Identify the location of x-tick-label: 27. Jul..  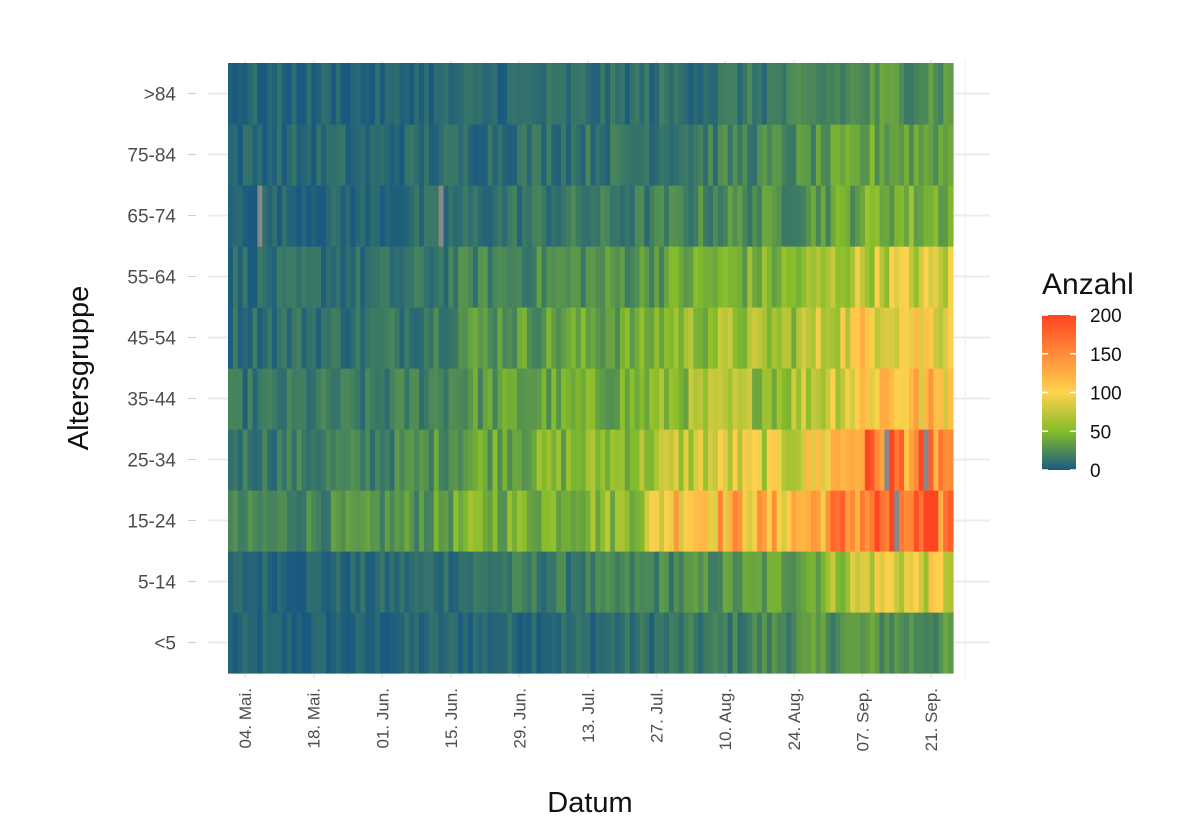
(657, 715).